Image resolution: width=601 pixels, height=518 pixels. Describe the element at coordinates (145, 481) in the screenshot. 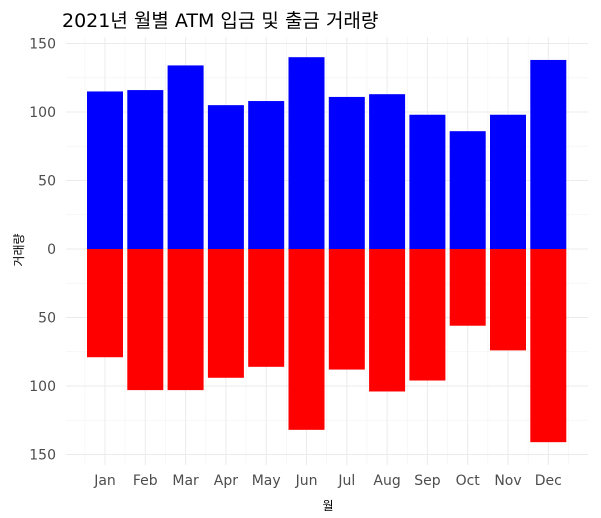

I see `x-tick-label: Feb` at that location.